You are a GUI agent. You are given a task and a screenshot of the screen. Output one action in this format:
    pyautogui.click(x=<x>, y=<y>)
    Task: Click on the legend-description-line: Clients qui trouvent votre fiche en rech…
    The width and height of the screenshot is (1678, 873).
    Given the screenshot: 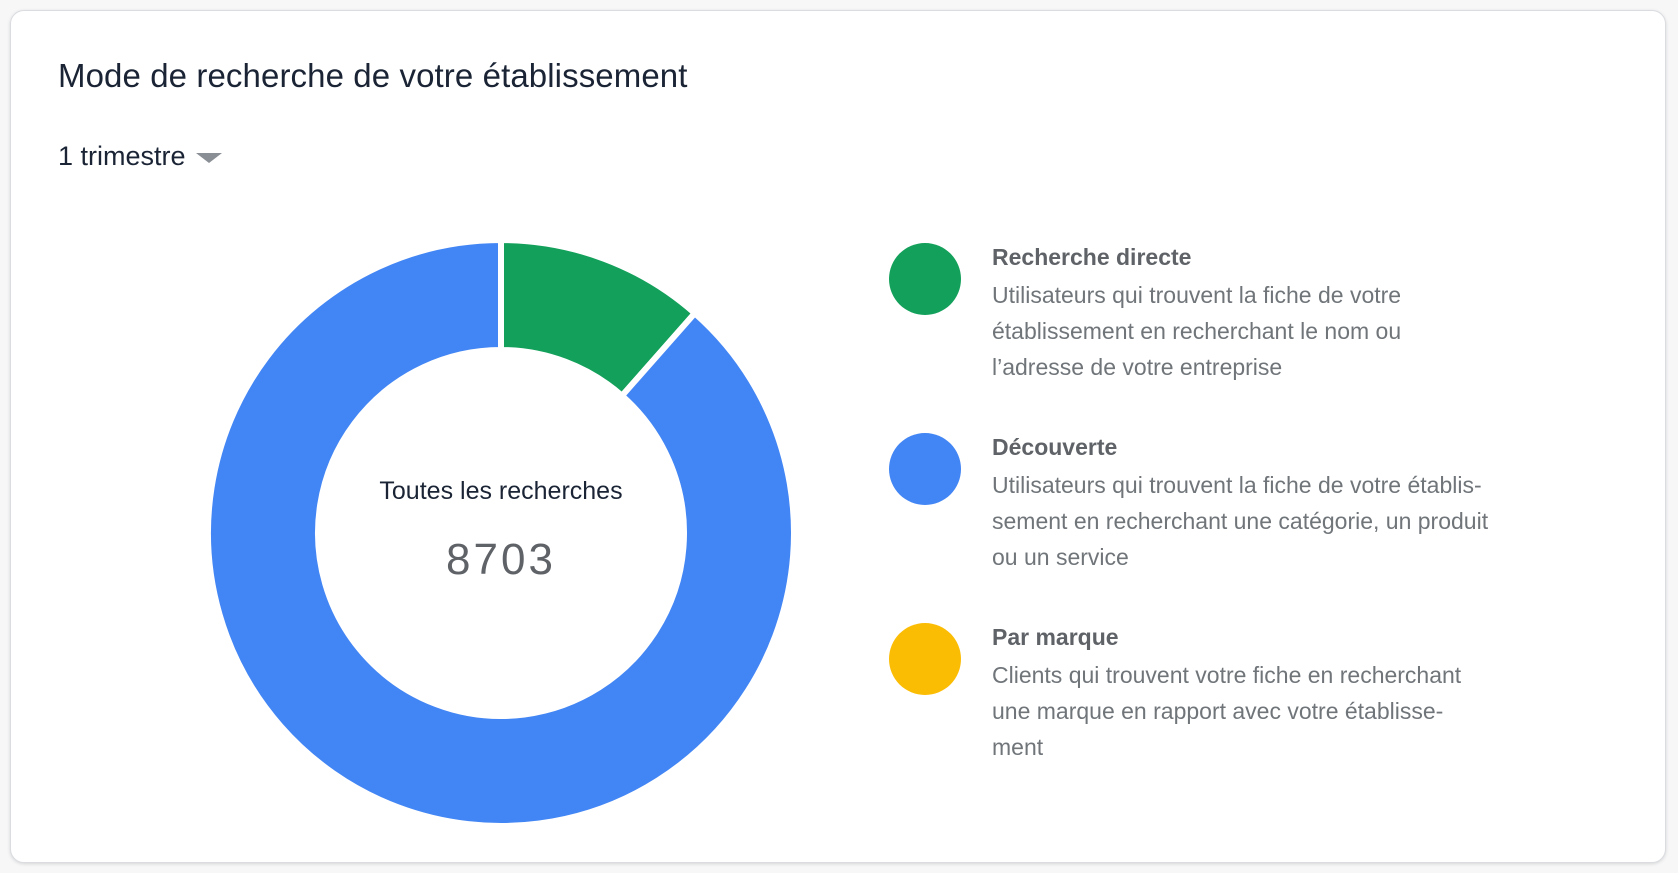 What is the action you would take?
    pyautogui.click(x=1227, y=675)
    